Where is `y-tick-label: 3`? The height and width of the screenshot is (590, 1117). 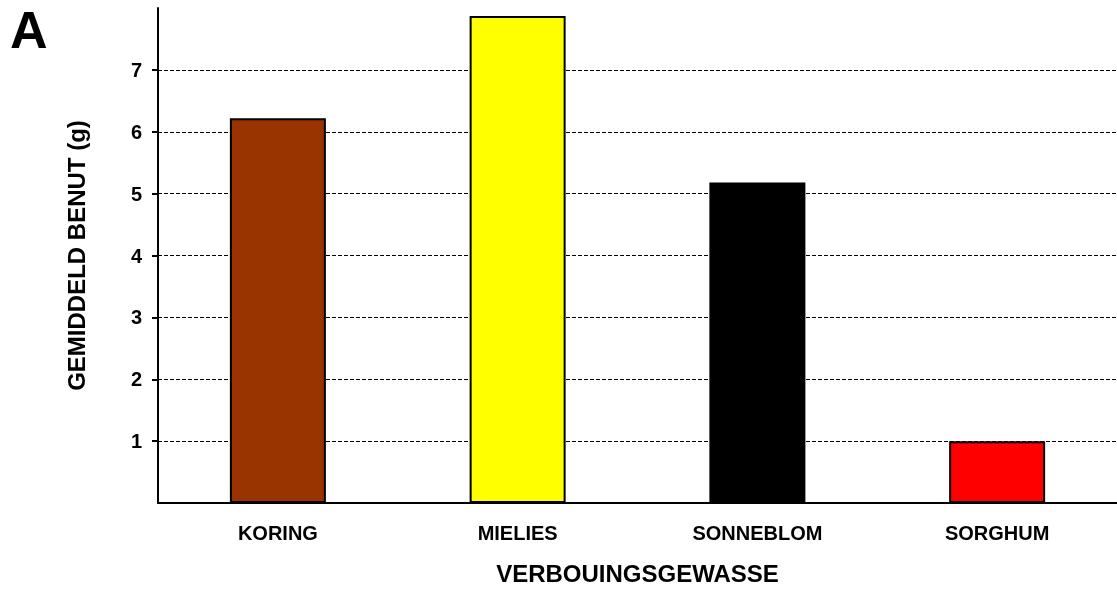 y-tick-label: 3 is located at coordinates (136, 317).